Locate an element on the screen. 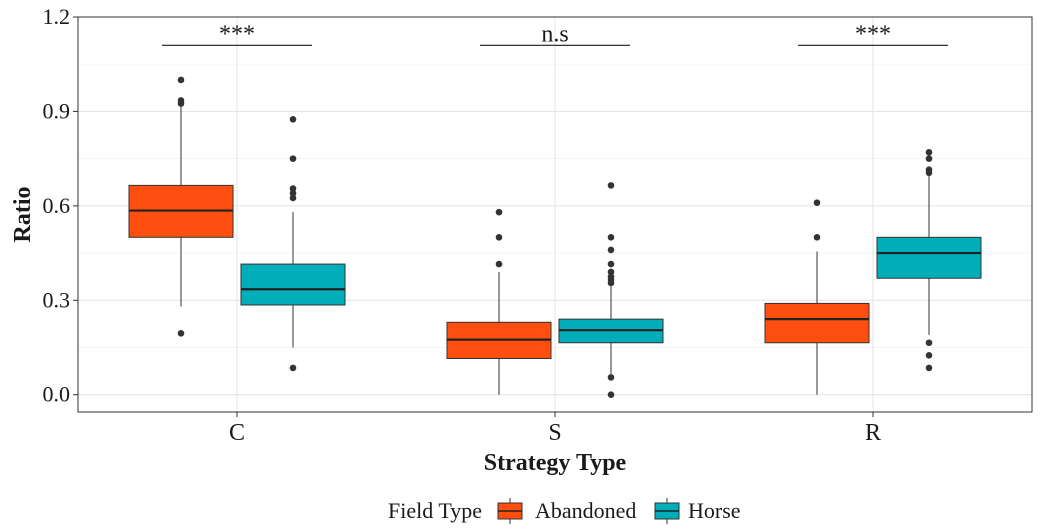 This screenshot has width=1044, height=529. y-tick-label: 1.2 is located at coordinates (57, 16).